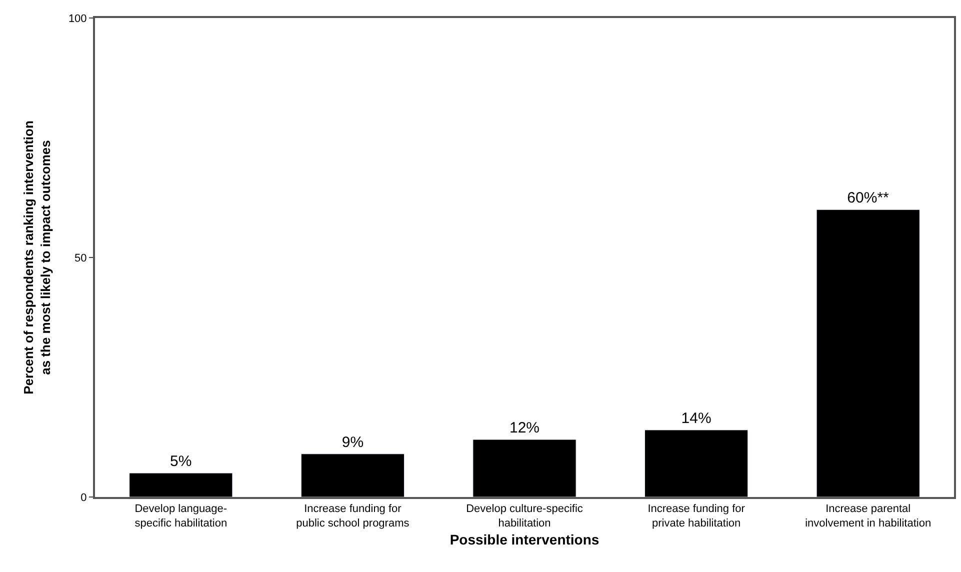 This screenshot has height=572, width=961. What do you see at coordinates (36, 257) in the screenshot?
I see `y-axis-title: Percent of respondents ranking intervention as the most likely to impact outcomes` at bounding box center [36, 257].